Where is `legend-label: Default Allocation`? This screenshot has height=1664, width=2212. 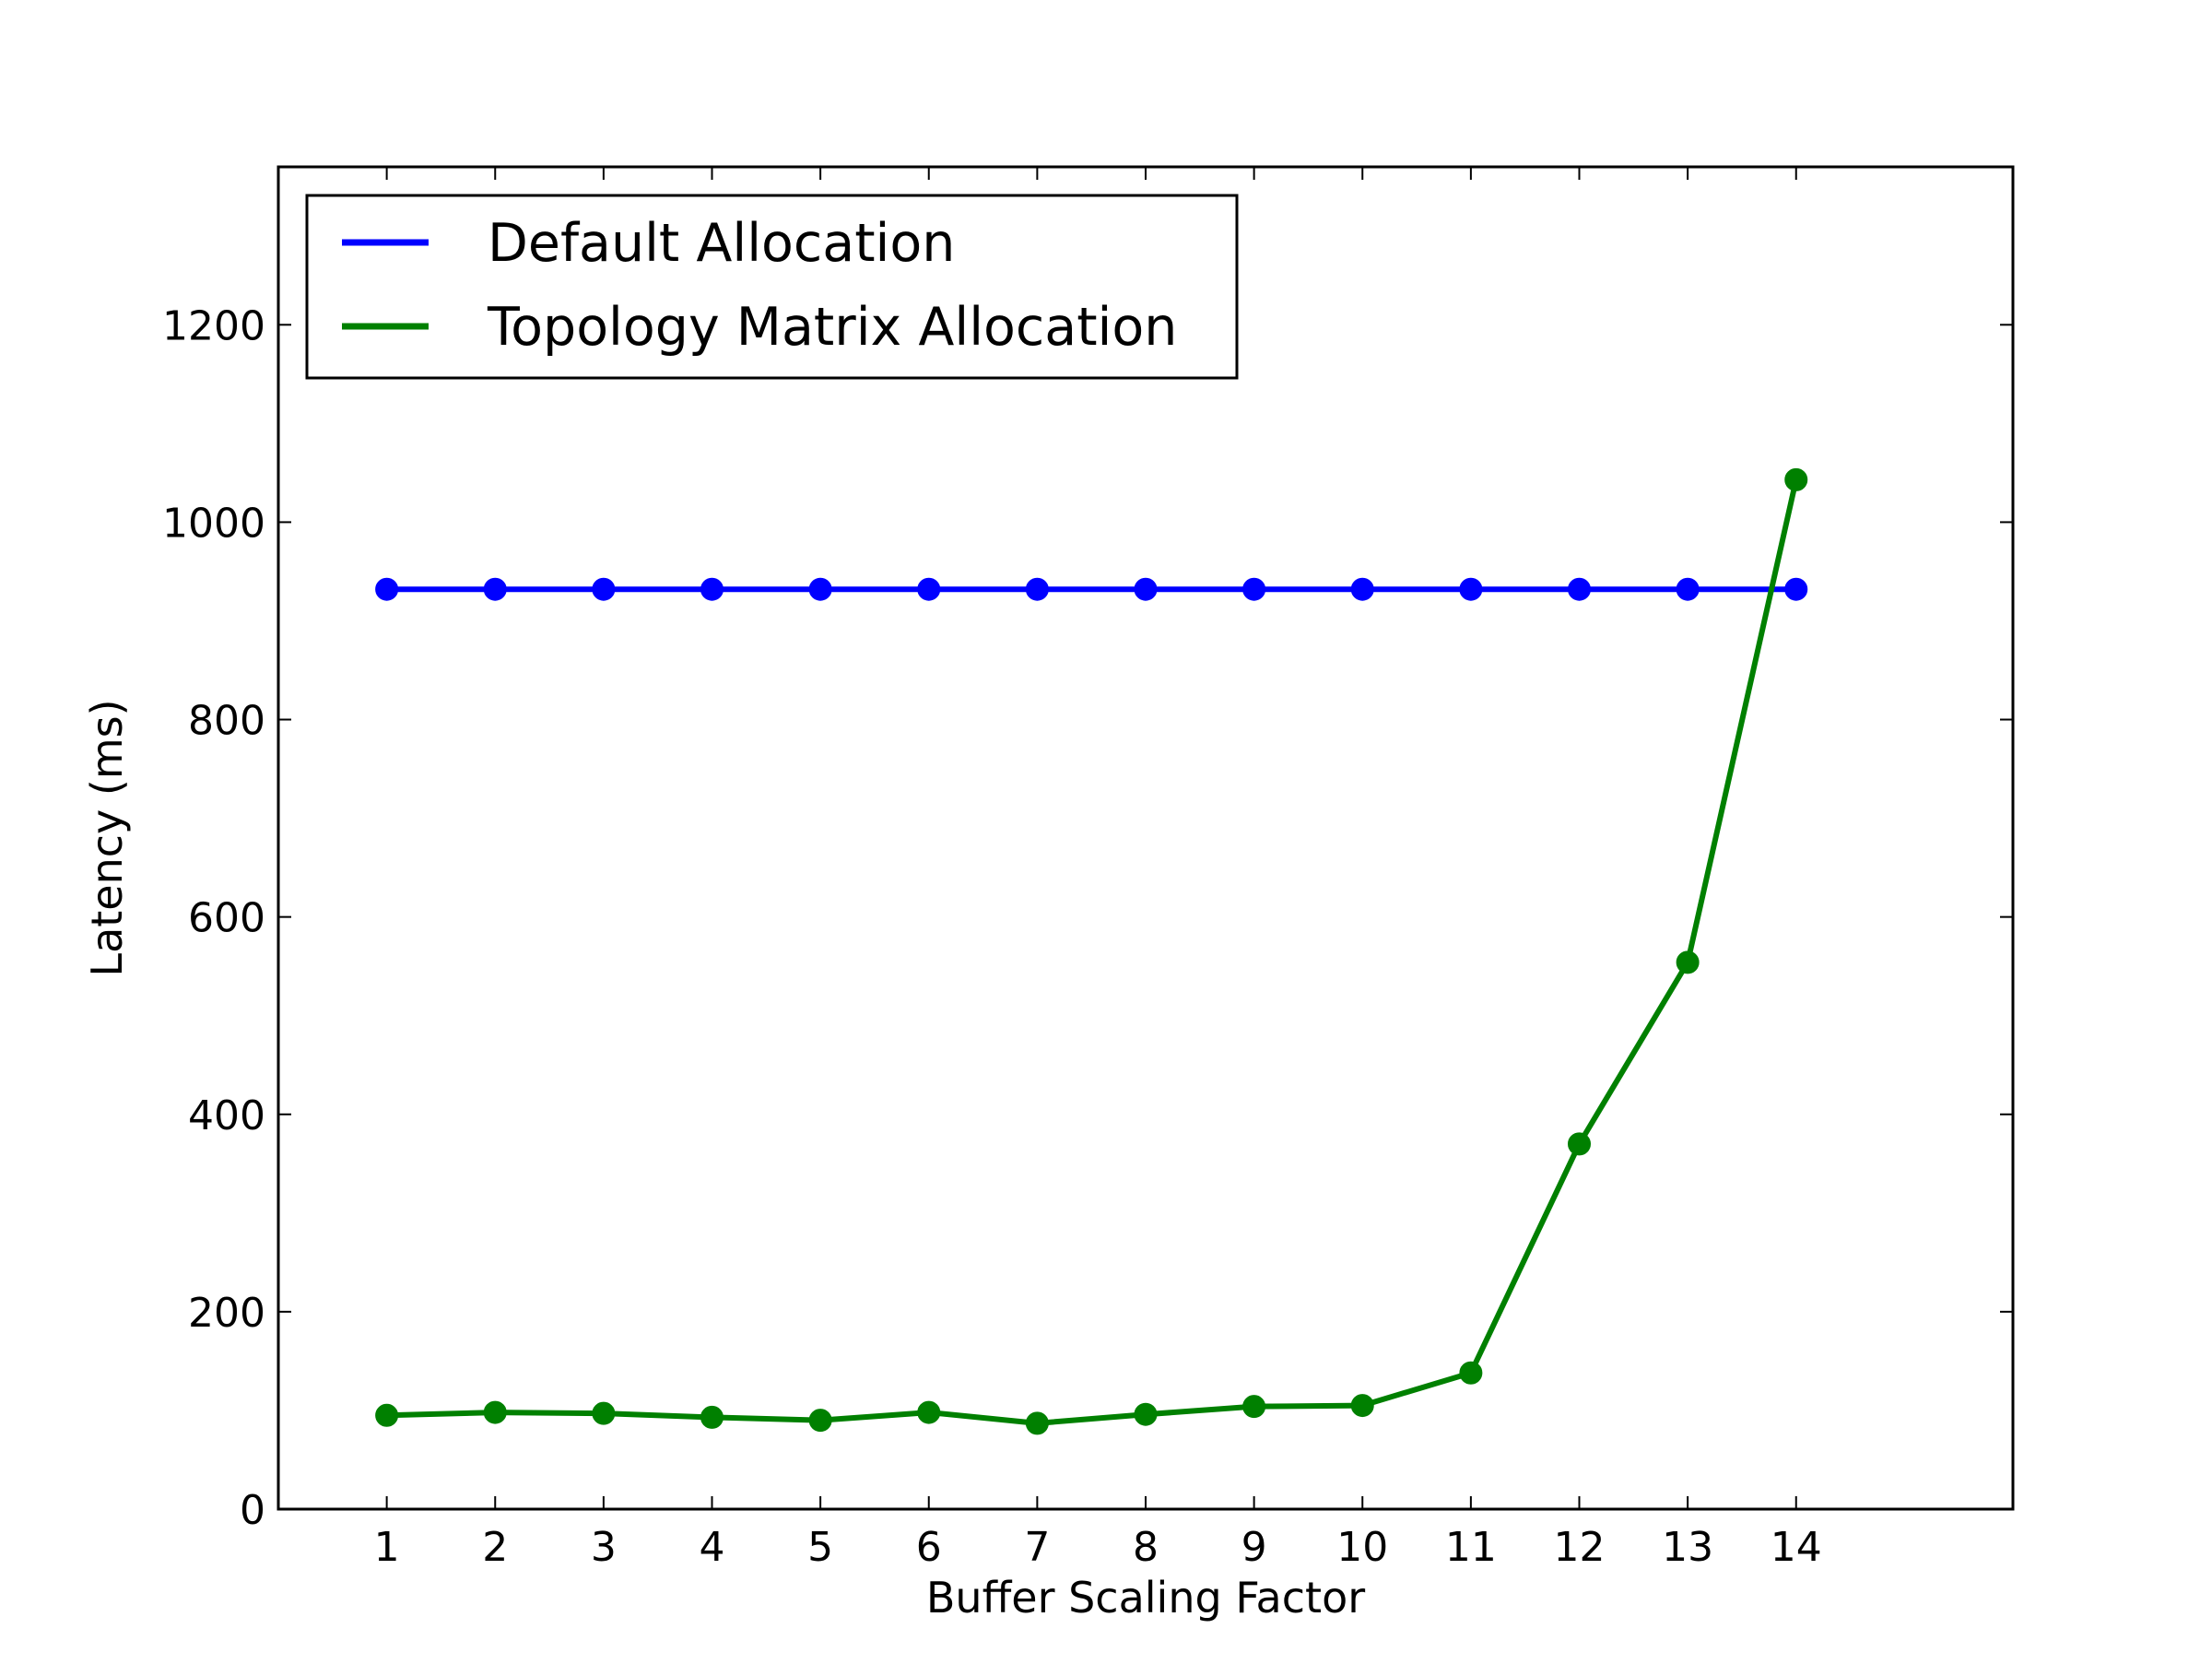
legend-label: Default Allocation is located at coordinates (721, 243).